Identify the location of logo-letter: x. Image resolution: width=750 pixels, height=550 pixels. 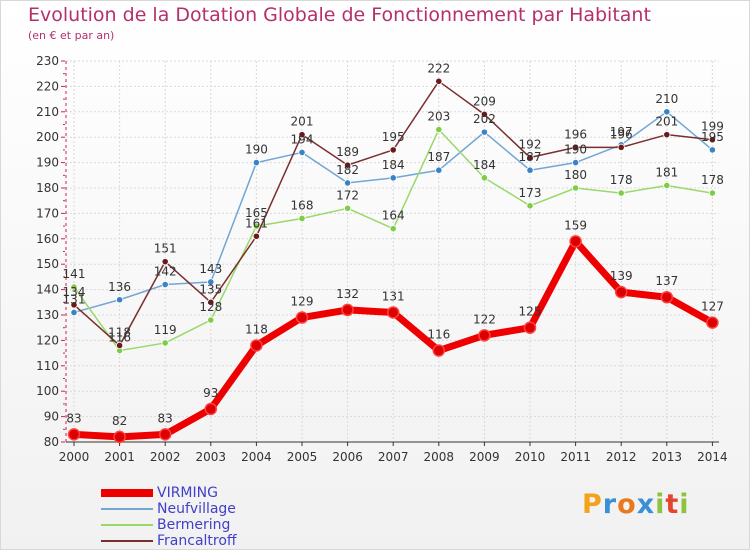
(646, 504).